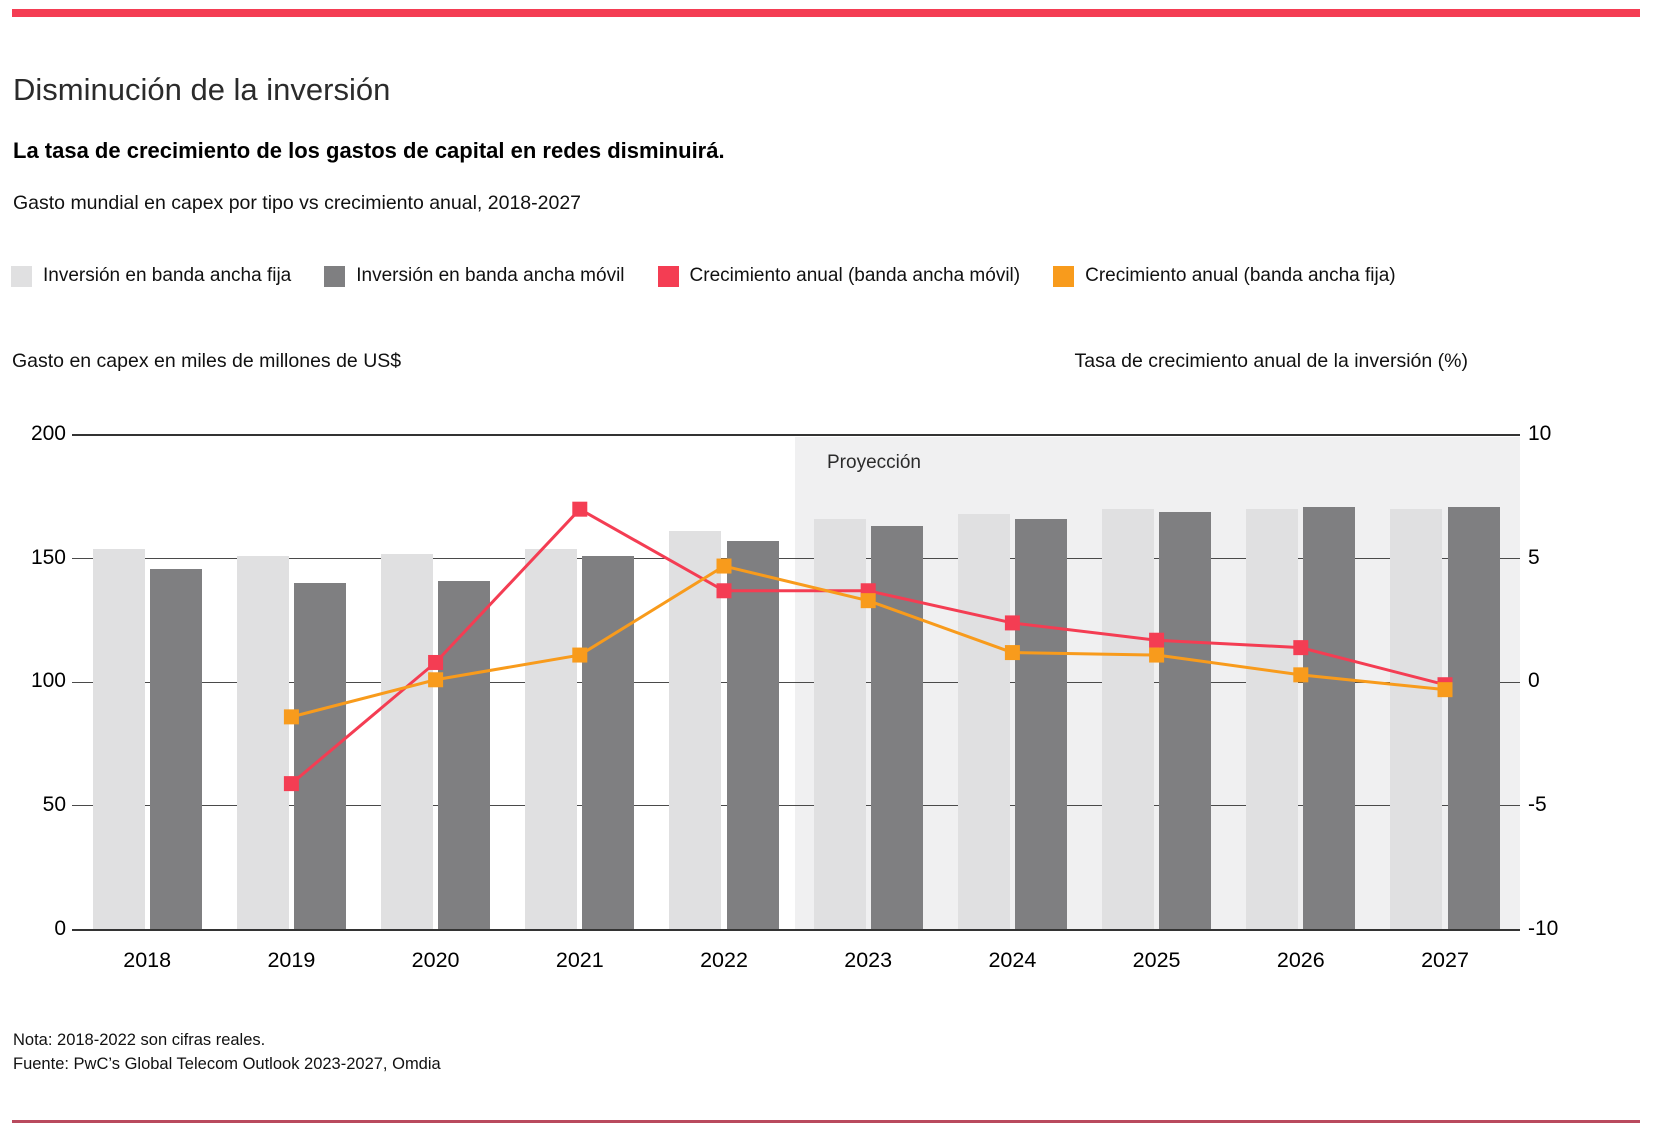 Image resolution: width=1654 pixels, height=1142 pixels. I want to click on legend-item: Crecimiento anual (banda ancha fija), so click(1224, 276).